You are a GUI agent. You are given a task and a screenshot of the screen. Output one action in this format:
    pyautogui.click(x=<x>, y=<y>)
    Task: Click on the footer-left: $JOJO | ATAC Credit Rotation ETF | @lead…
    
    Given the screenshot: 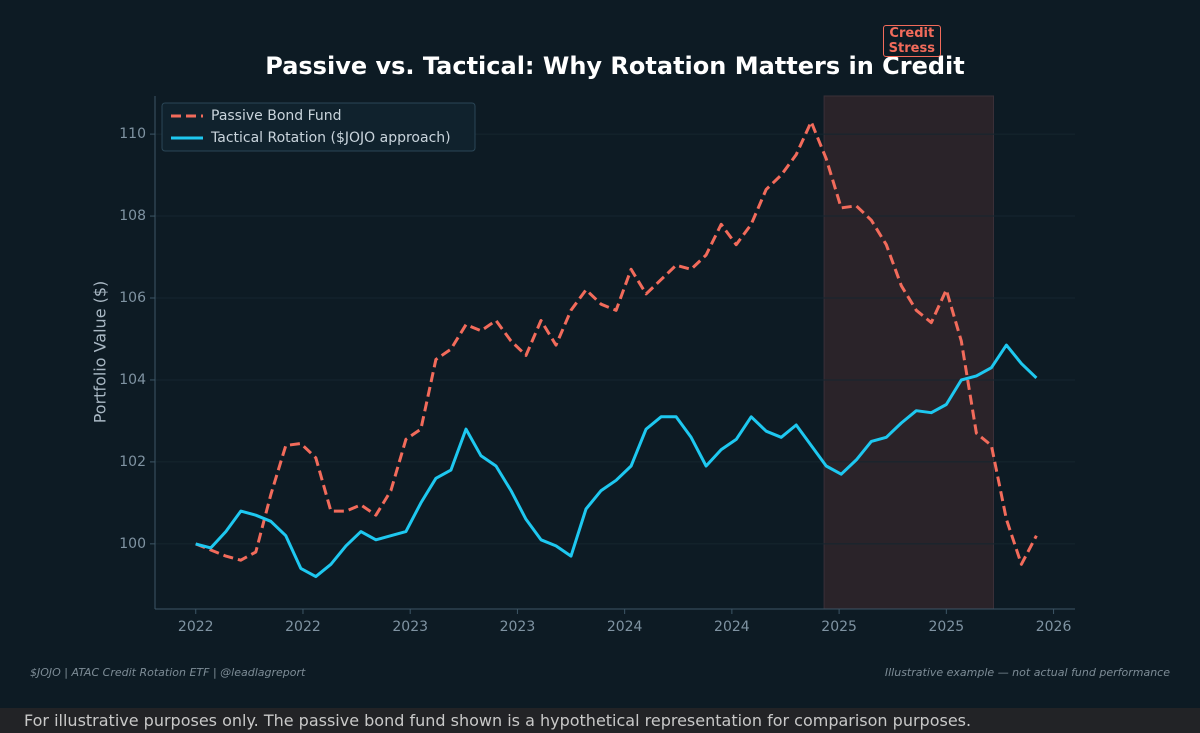 What is the action you would take?
    pyautogui.click(x=168, y=672)
    